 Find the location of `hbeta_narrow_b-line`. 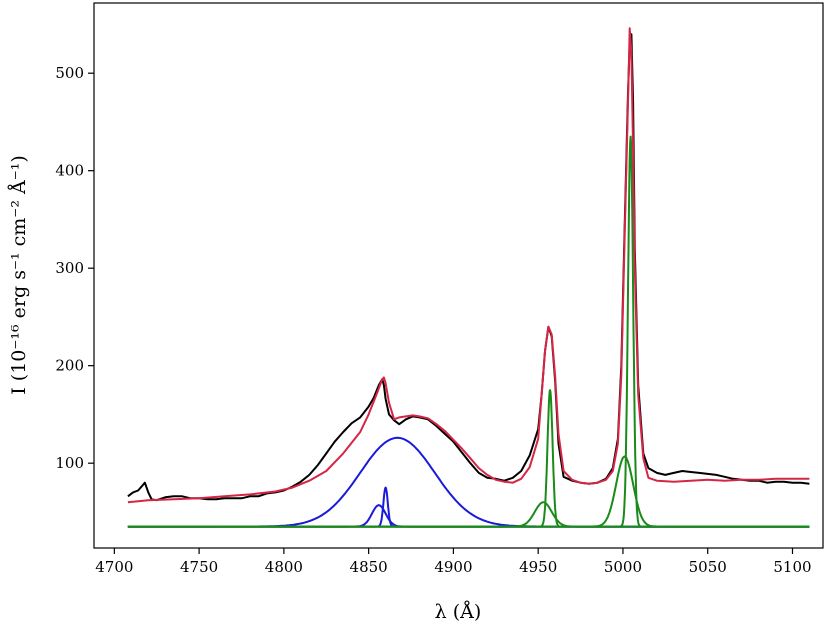

hbeta_narrow_b-line is located at coordinates (468, 507).